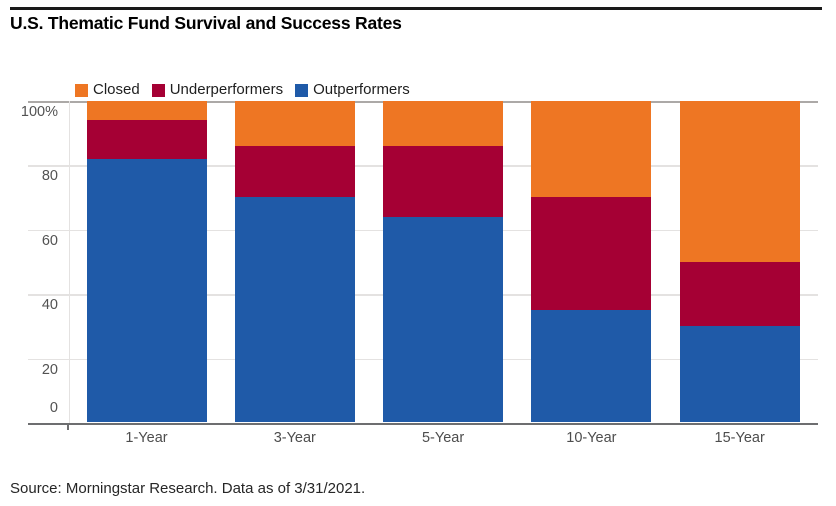  Describe the element at coordinates (443, 438) in the screenshot. I see `x-axis-category-label: 5-Year` at that location.